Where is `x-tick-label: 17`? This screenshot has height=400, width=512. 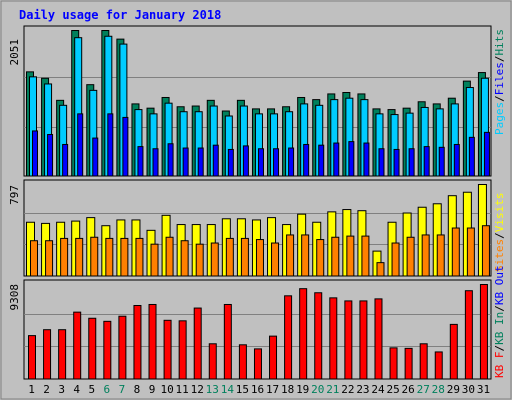
x-tick-label: 17 is located at coordinates (272, 389).